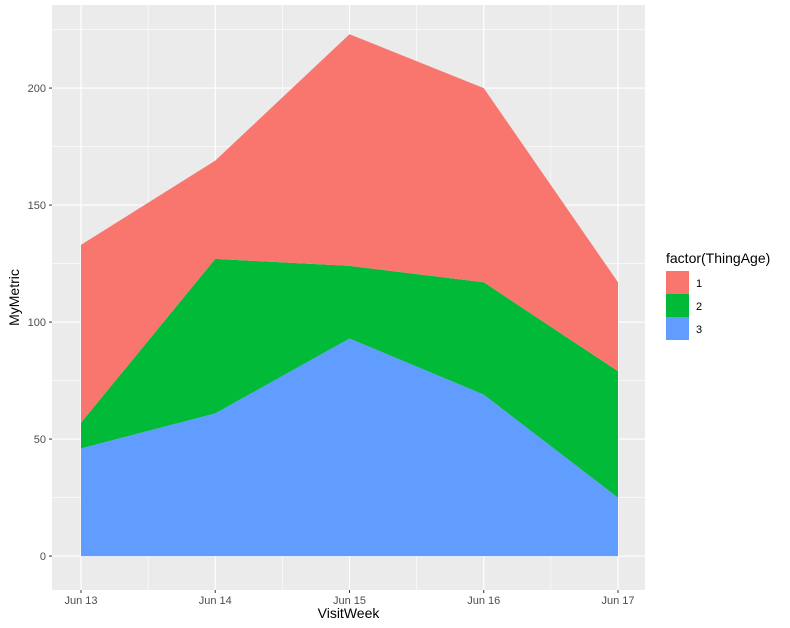 Image resolution: width=790 pixels, height=628 pixels. Describe the element at coordinates (699, 330) in the screenshot. I see `legend-label: 3` at that location.